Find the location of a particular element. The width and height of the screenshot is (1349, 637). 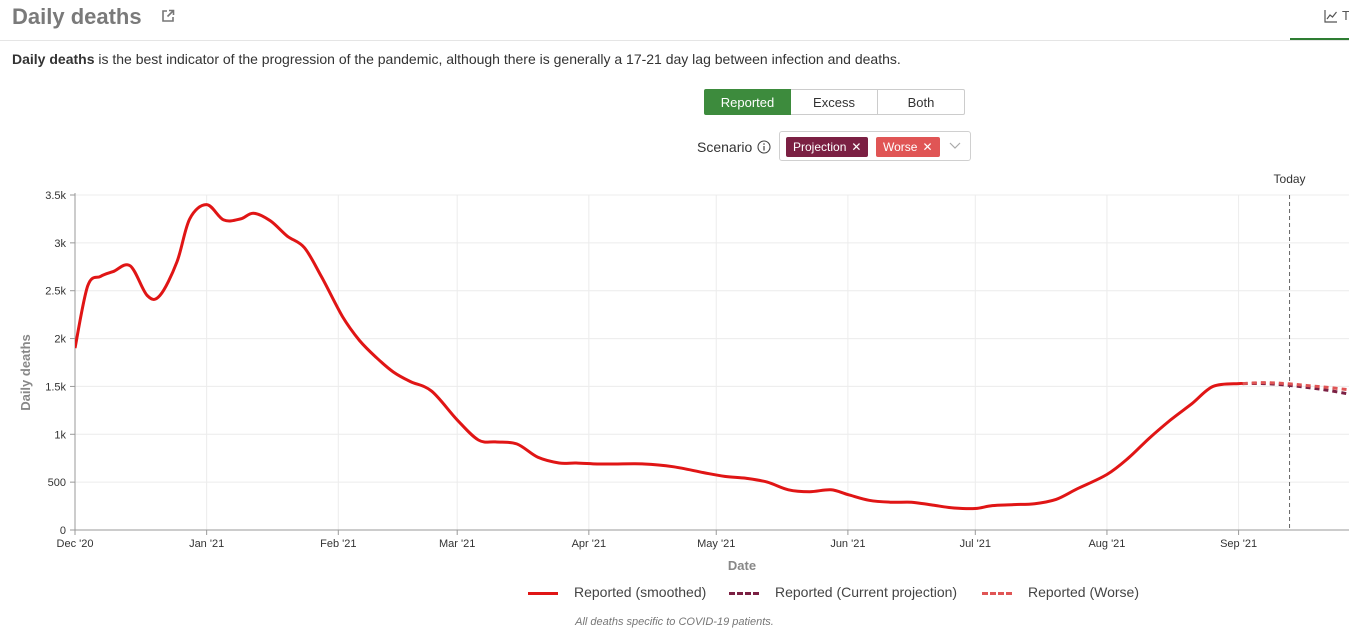

description-lead: Daily deaths is located at coordinates (53, 59).